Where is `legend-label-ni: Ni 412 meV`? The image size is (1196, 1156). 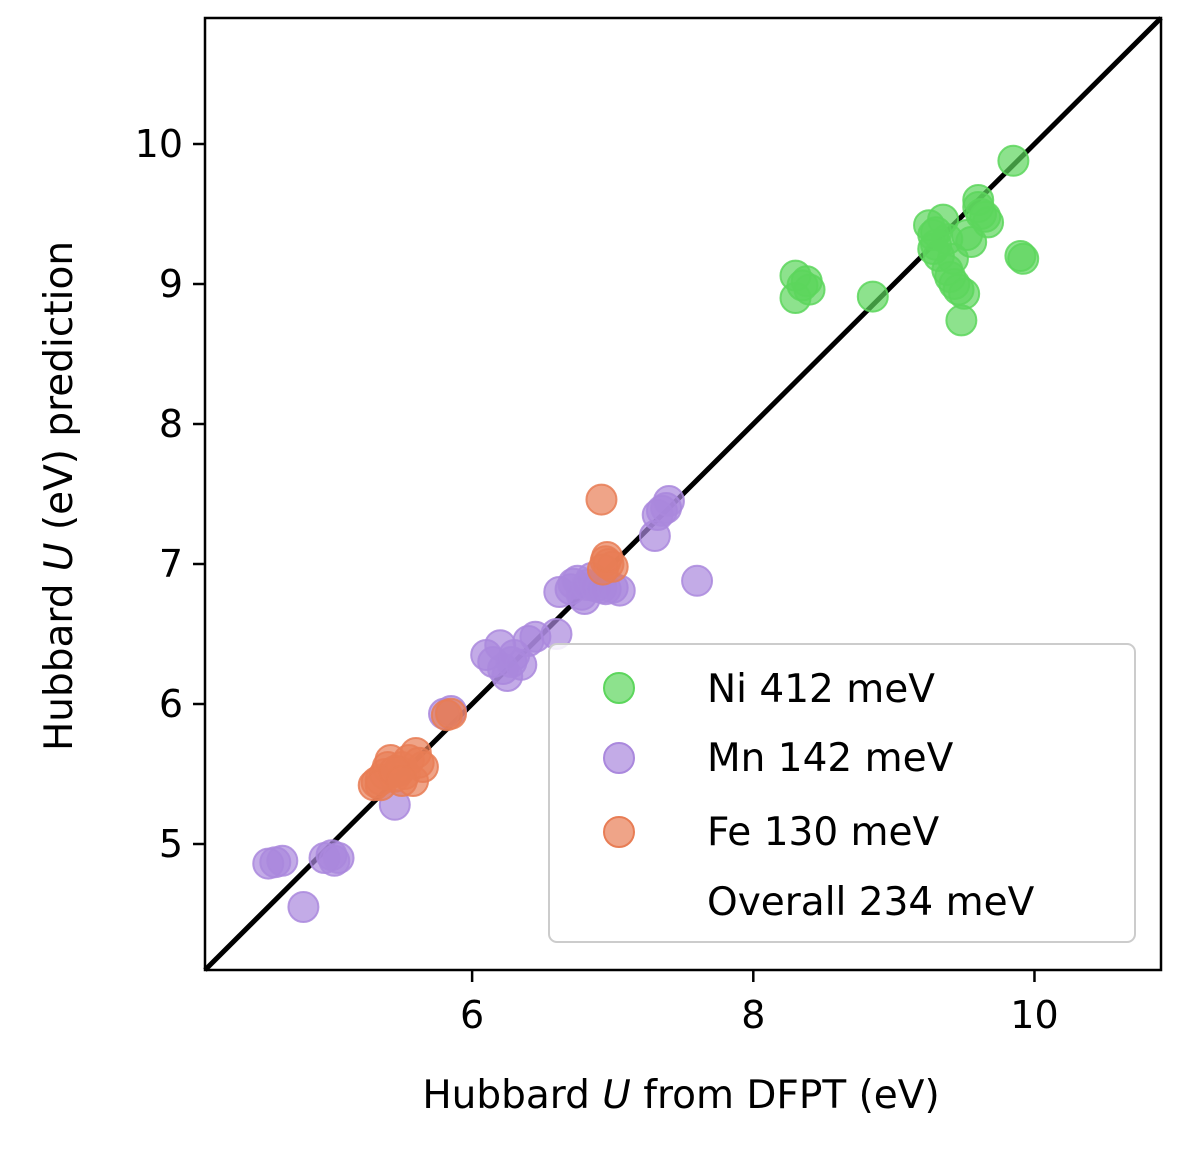 legend-label-ni: Ni 412 meV is located at coordinates (821, 689).